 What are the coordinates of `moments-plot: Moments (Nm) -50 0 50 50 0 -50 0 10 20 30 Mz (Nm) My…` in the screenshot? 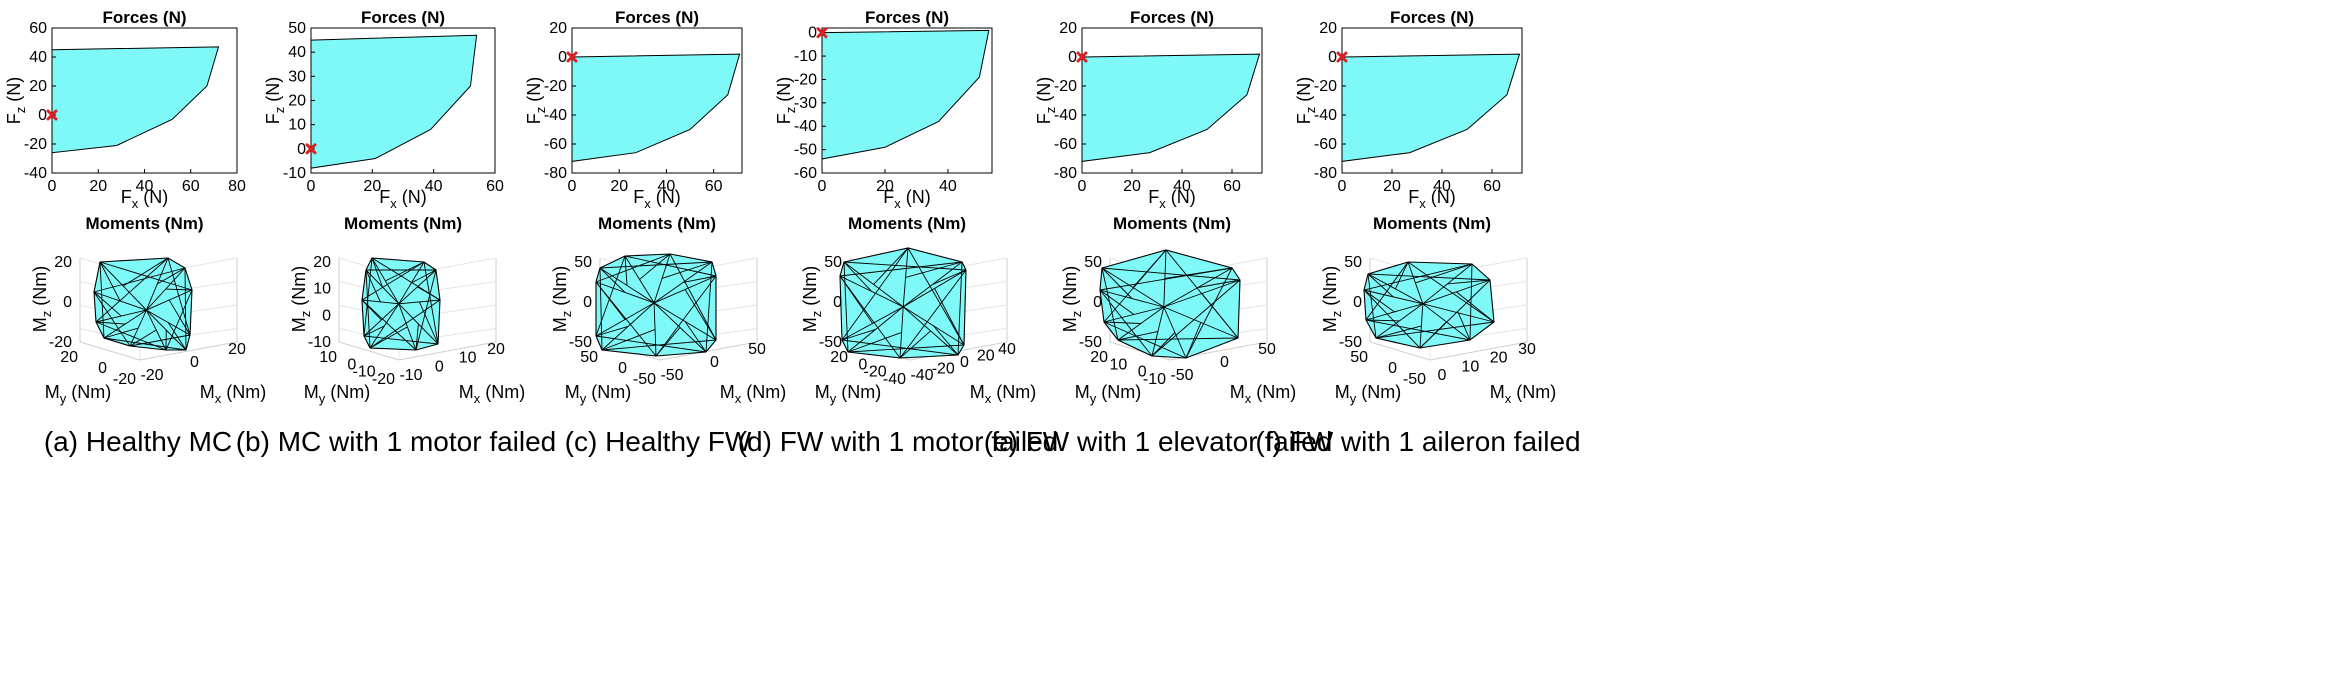 It's located at (1438, 310).